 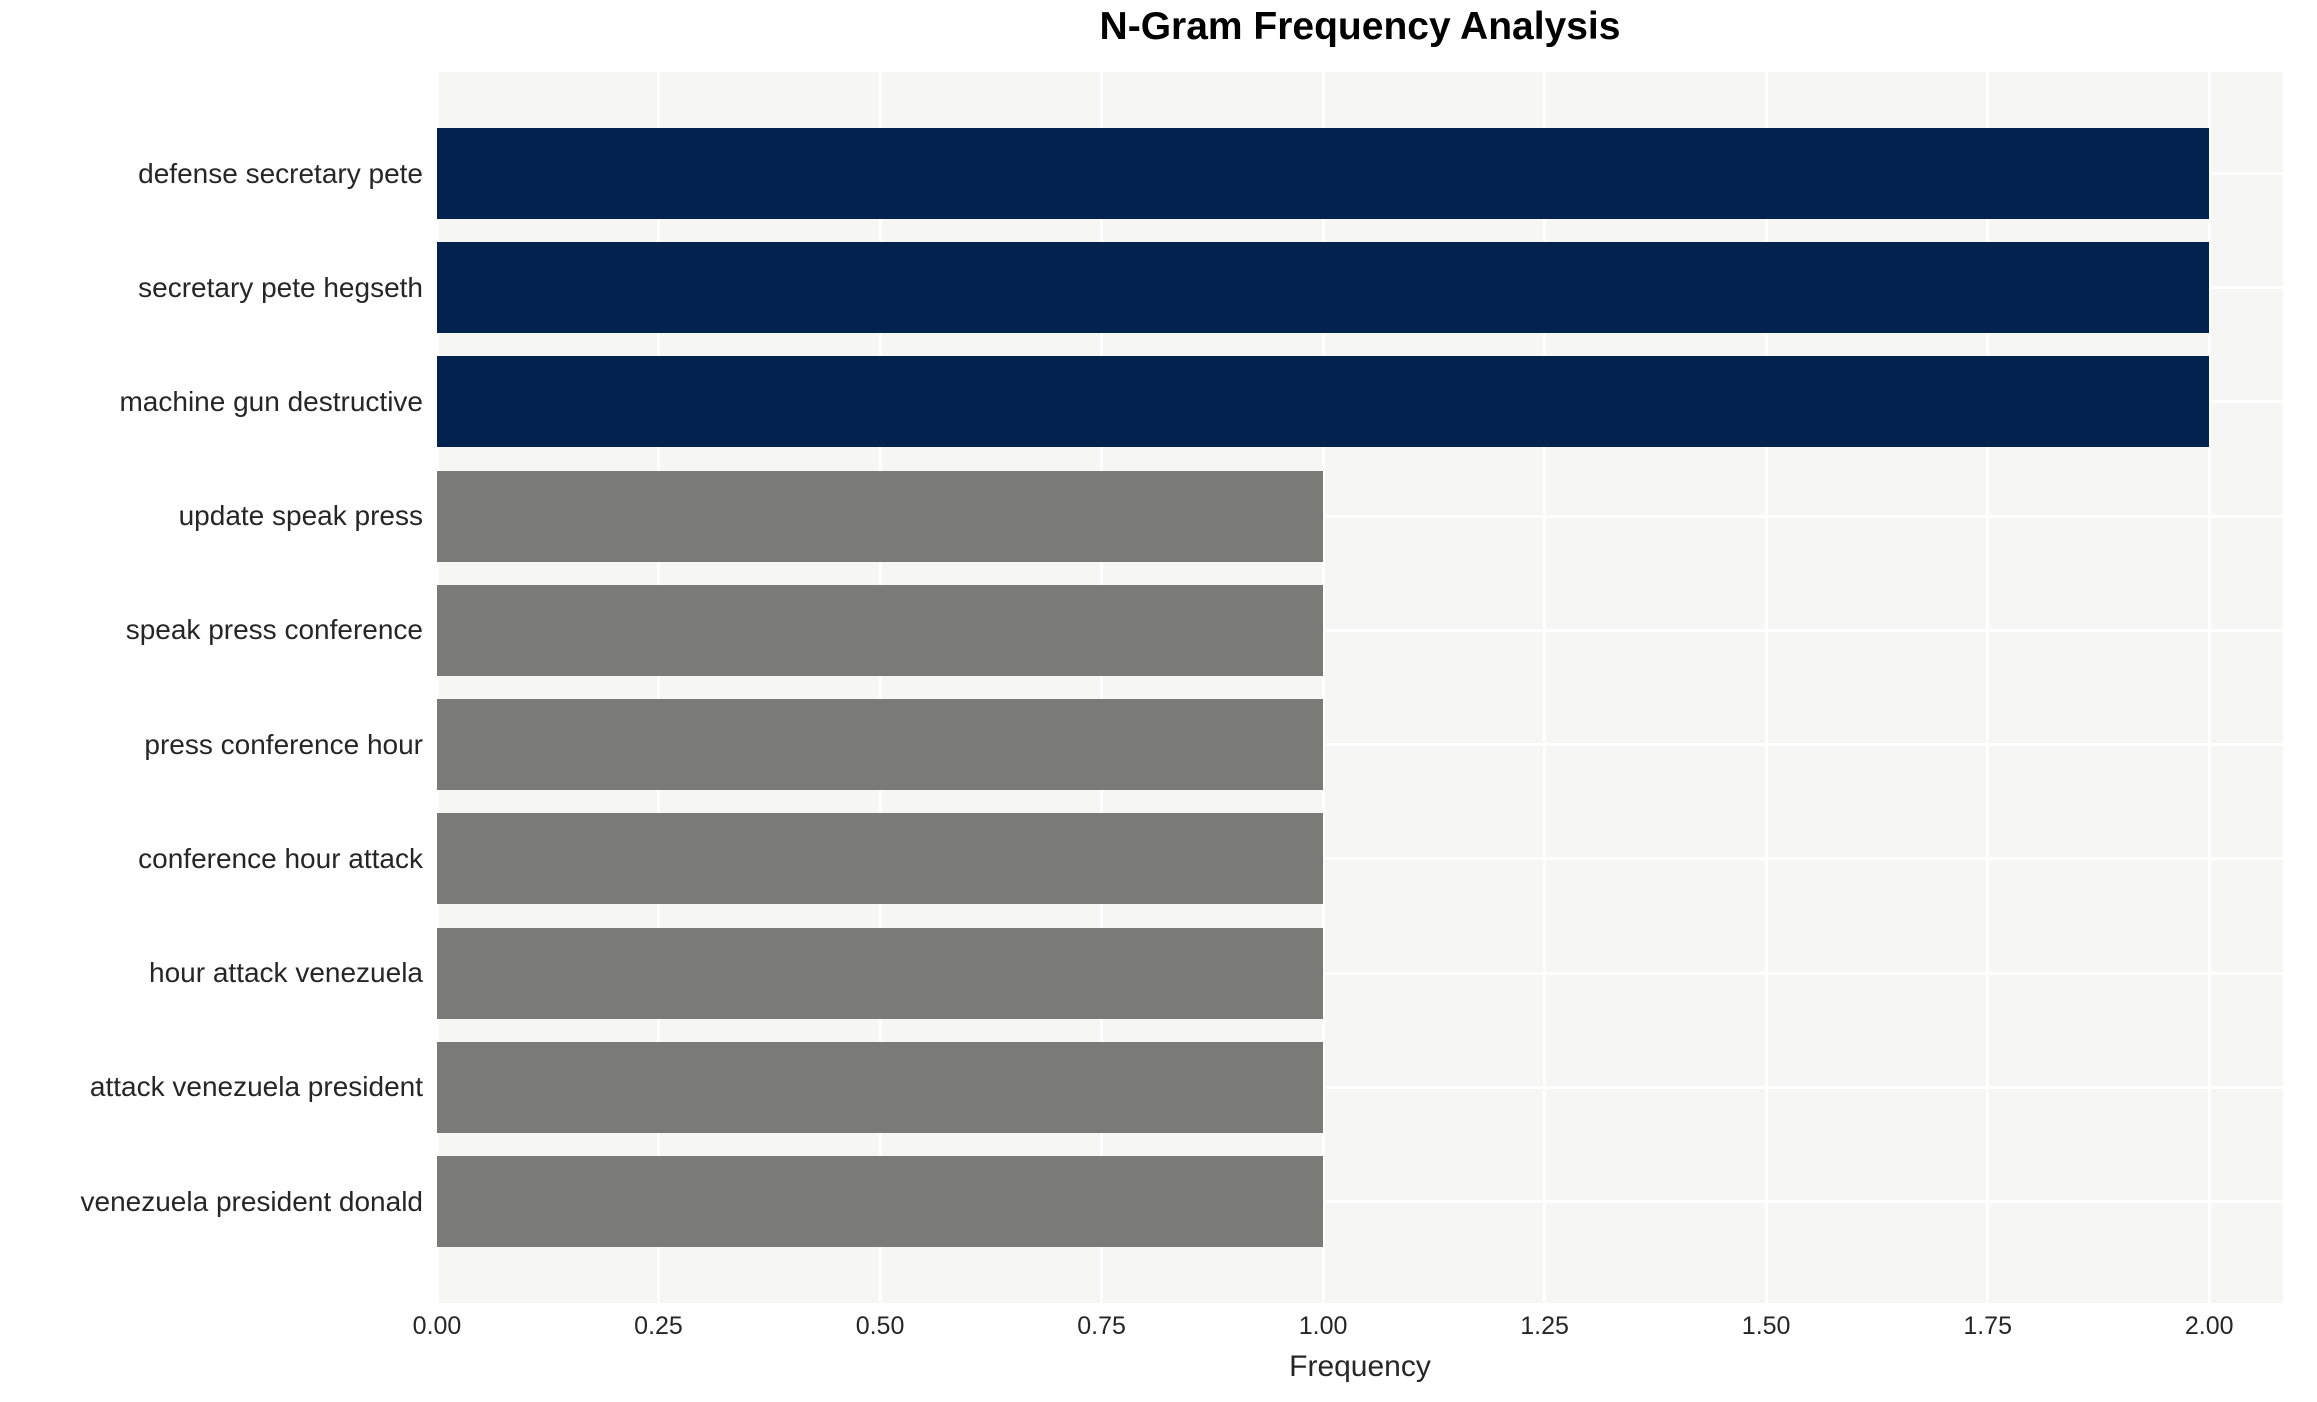 I want to click on x-tick-label: 0.25, so click(x=658, y=1326).